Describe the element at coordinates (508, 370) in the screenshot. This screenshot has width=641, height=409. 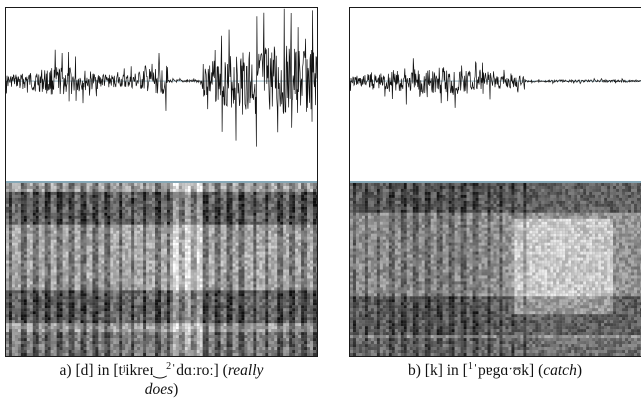
I see `caption-b-mid: ˈpɐgɑˑʊk] (` at that location.